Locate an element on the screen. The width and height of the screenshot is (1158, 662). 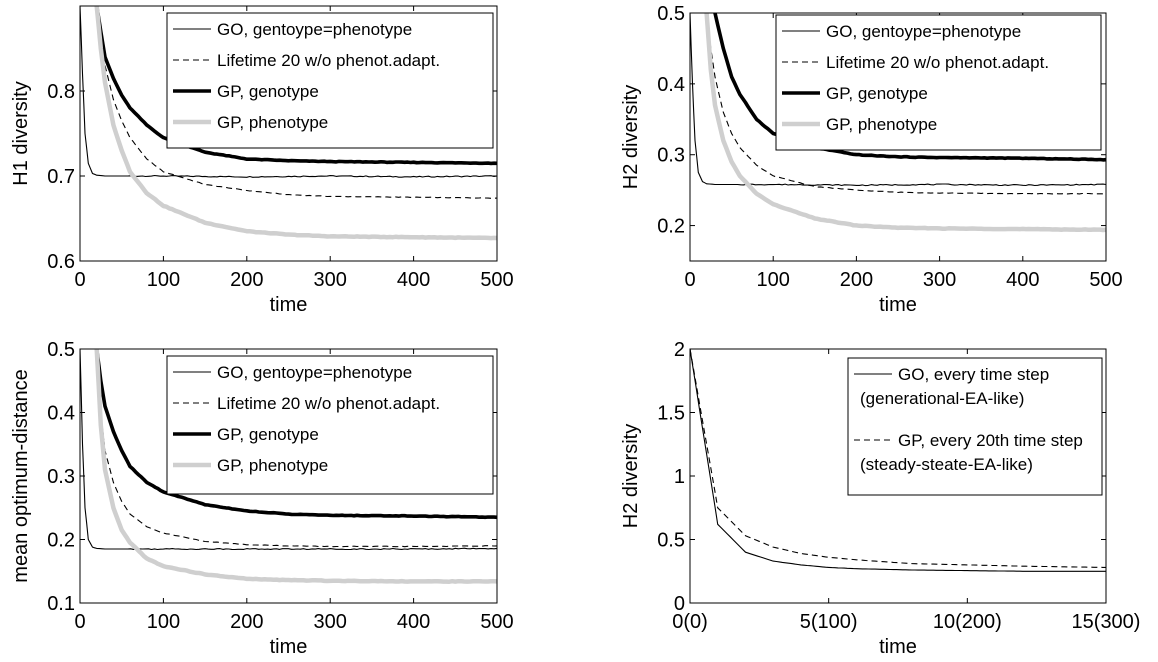
y-tick-label: 0 is located at coordinates (679, 604).